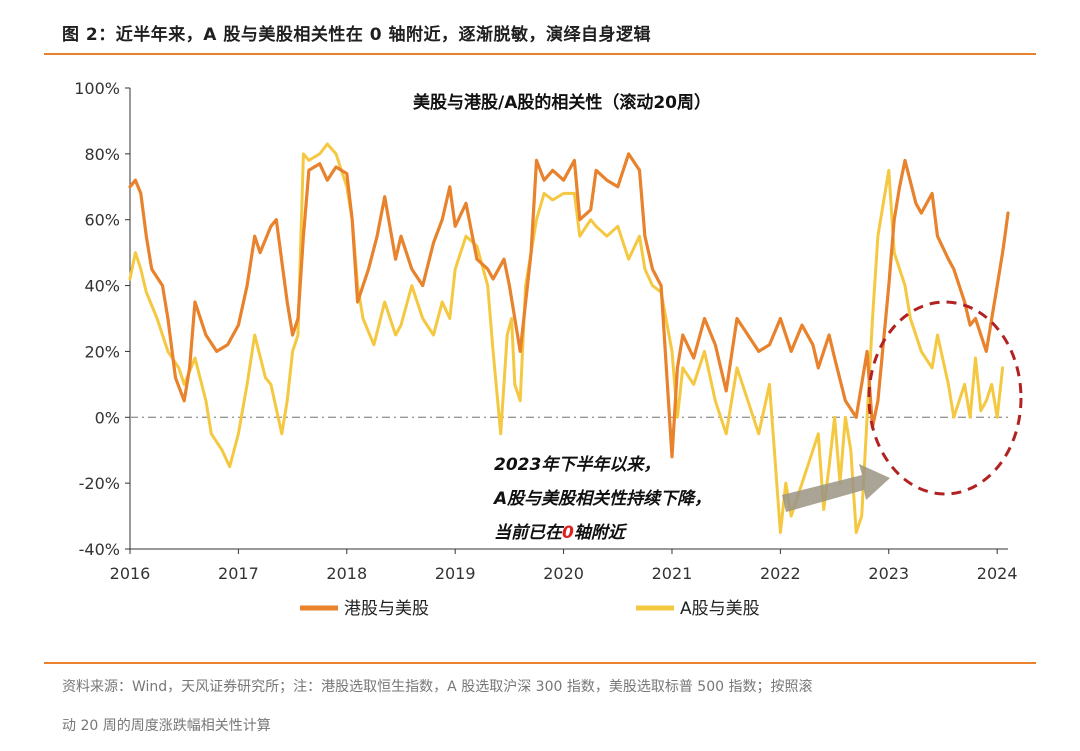 Image resolution: width=1080 pixels, height=751 pixels. I want to click on x-tick-label: 2019, so click(455, 573).